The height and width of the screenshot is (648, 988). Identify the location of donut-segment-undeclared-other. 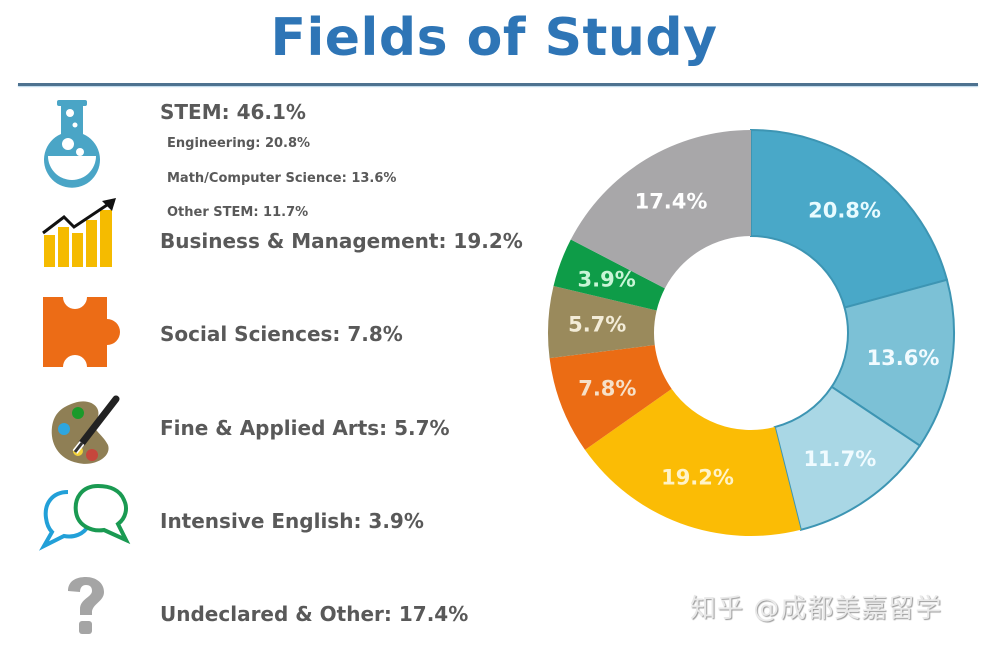
(660, 209).